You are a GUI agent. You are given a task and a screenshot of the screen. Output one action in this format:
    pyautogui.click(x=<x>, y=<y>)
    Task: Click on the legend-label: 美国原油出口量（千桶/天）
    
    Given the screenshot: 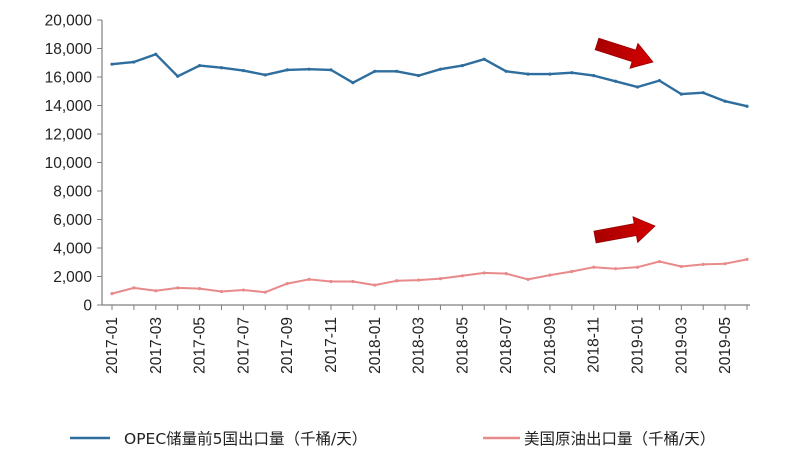 What is the action you would take?
    pyautogui.click(x=619, y=439)
    